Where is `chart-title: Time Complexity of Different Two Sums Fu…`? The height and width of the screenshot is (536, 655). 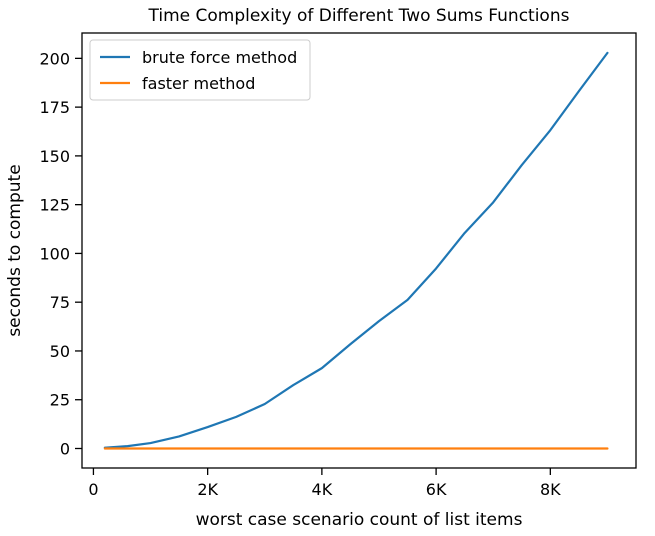
chart-title: Time Complexity of Different Two Sums Fu… is located at coordinates (359, 16).